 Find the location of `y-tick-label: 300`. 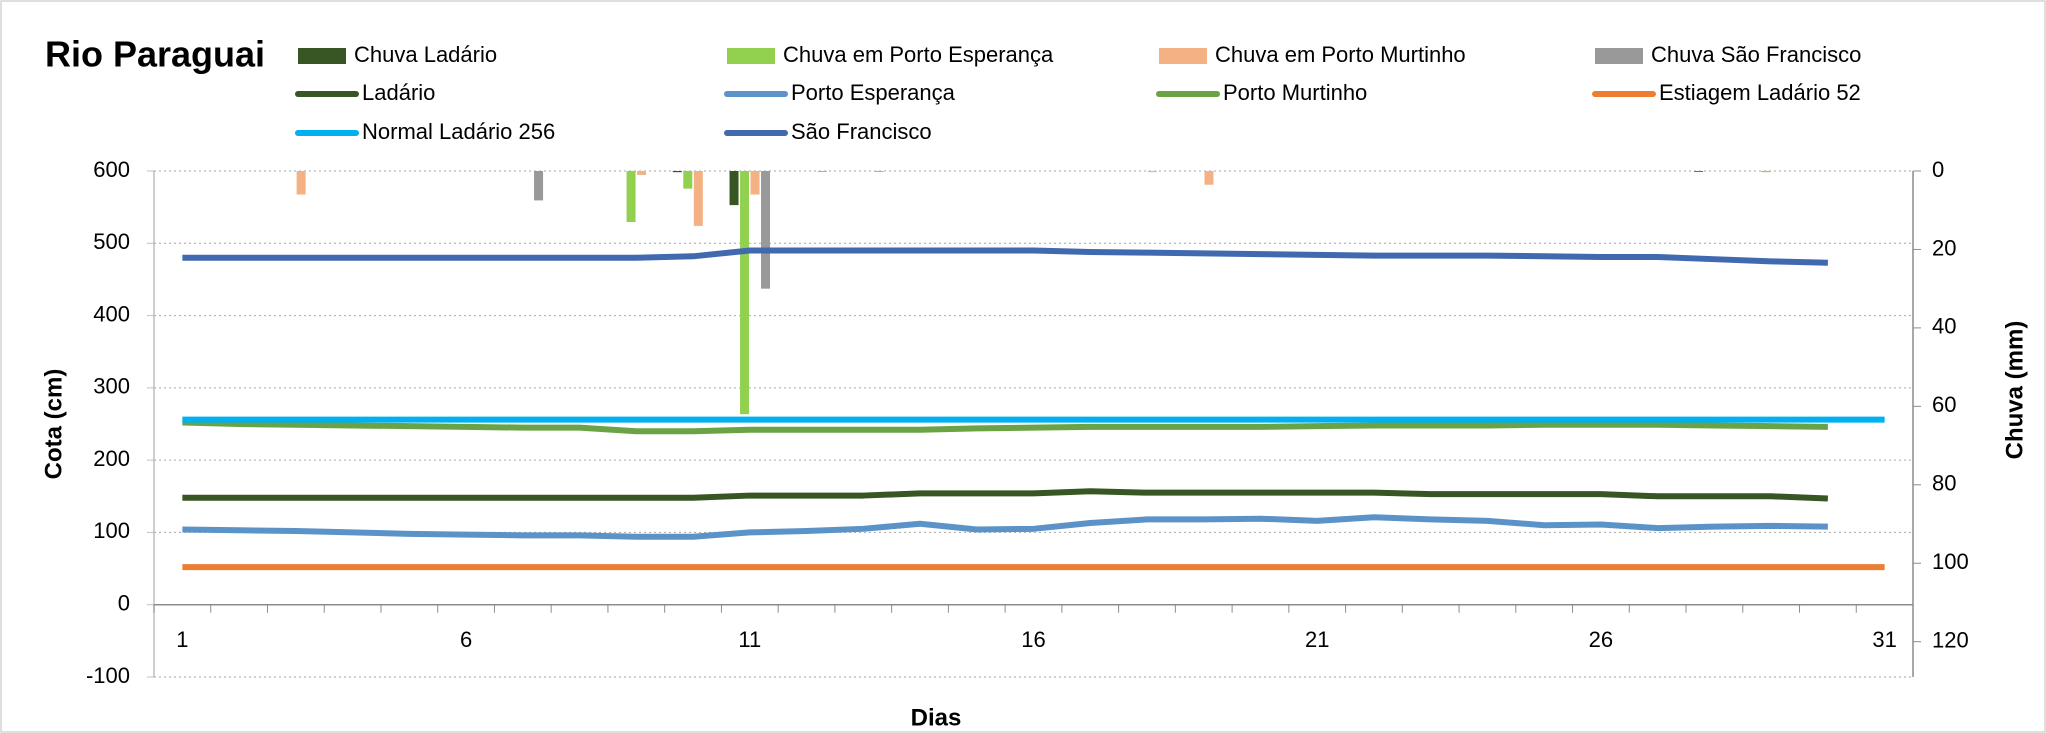

y-tick-label: 300 is located at coordinates (111, 386).